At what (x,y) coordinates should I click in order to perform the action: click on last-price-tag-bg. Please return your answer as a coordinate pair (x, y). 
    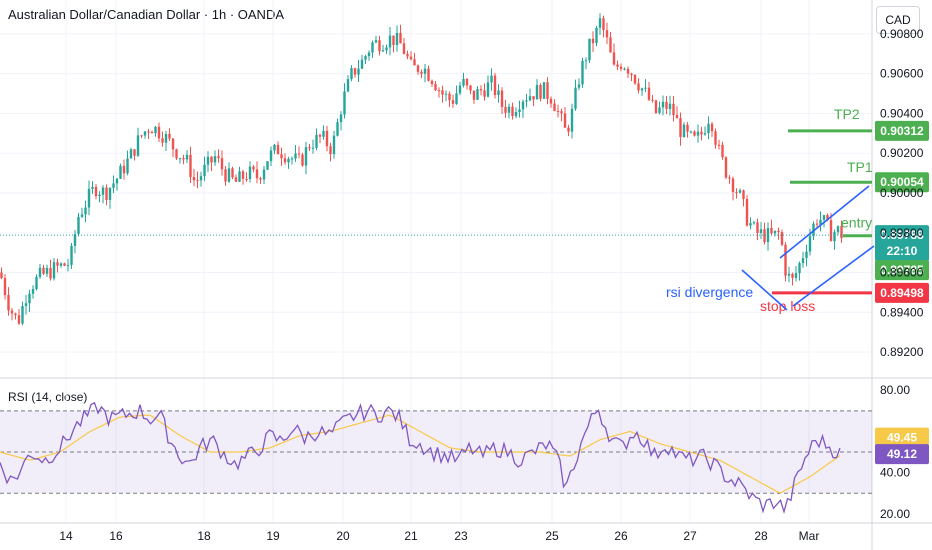
    Looking at the image, I should click on (902, 243).